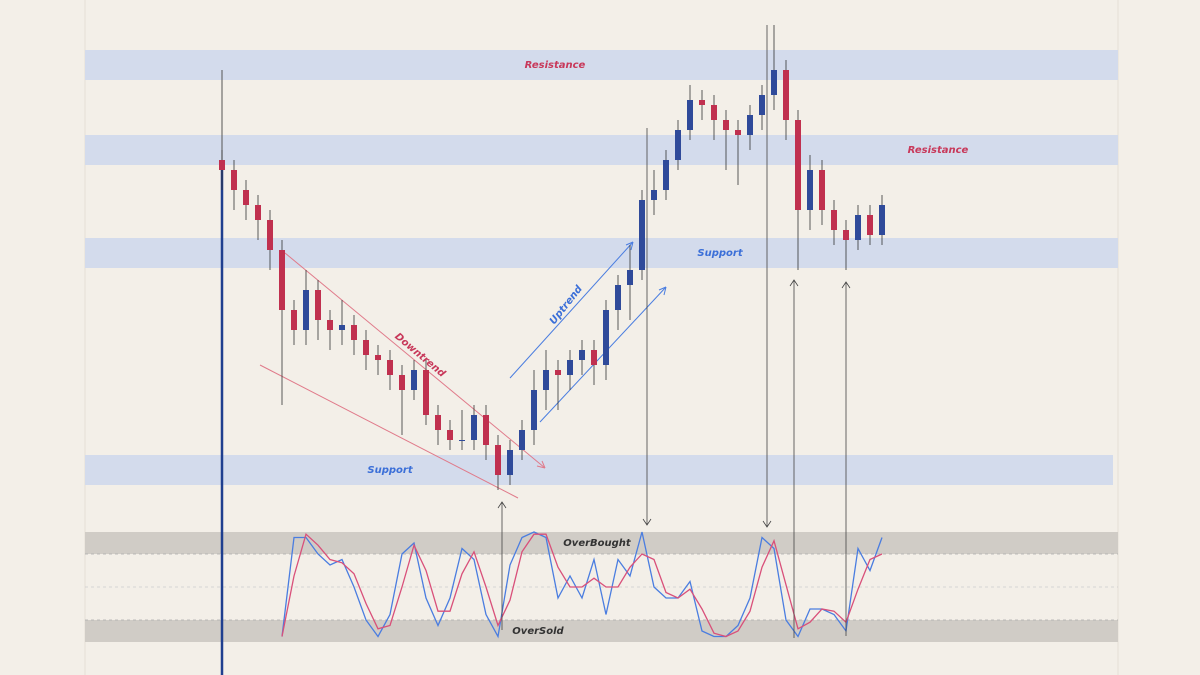 The image size is (1200, 675). Describe the element at coordinates (538, 631) in the screenshot. I see `oversold-label: OverSold` at that location.